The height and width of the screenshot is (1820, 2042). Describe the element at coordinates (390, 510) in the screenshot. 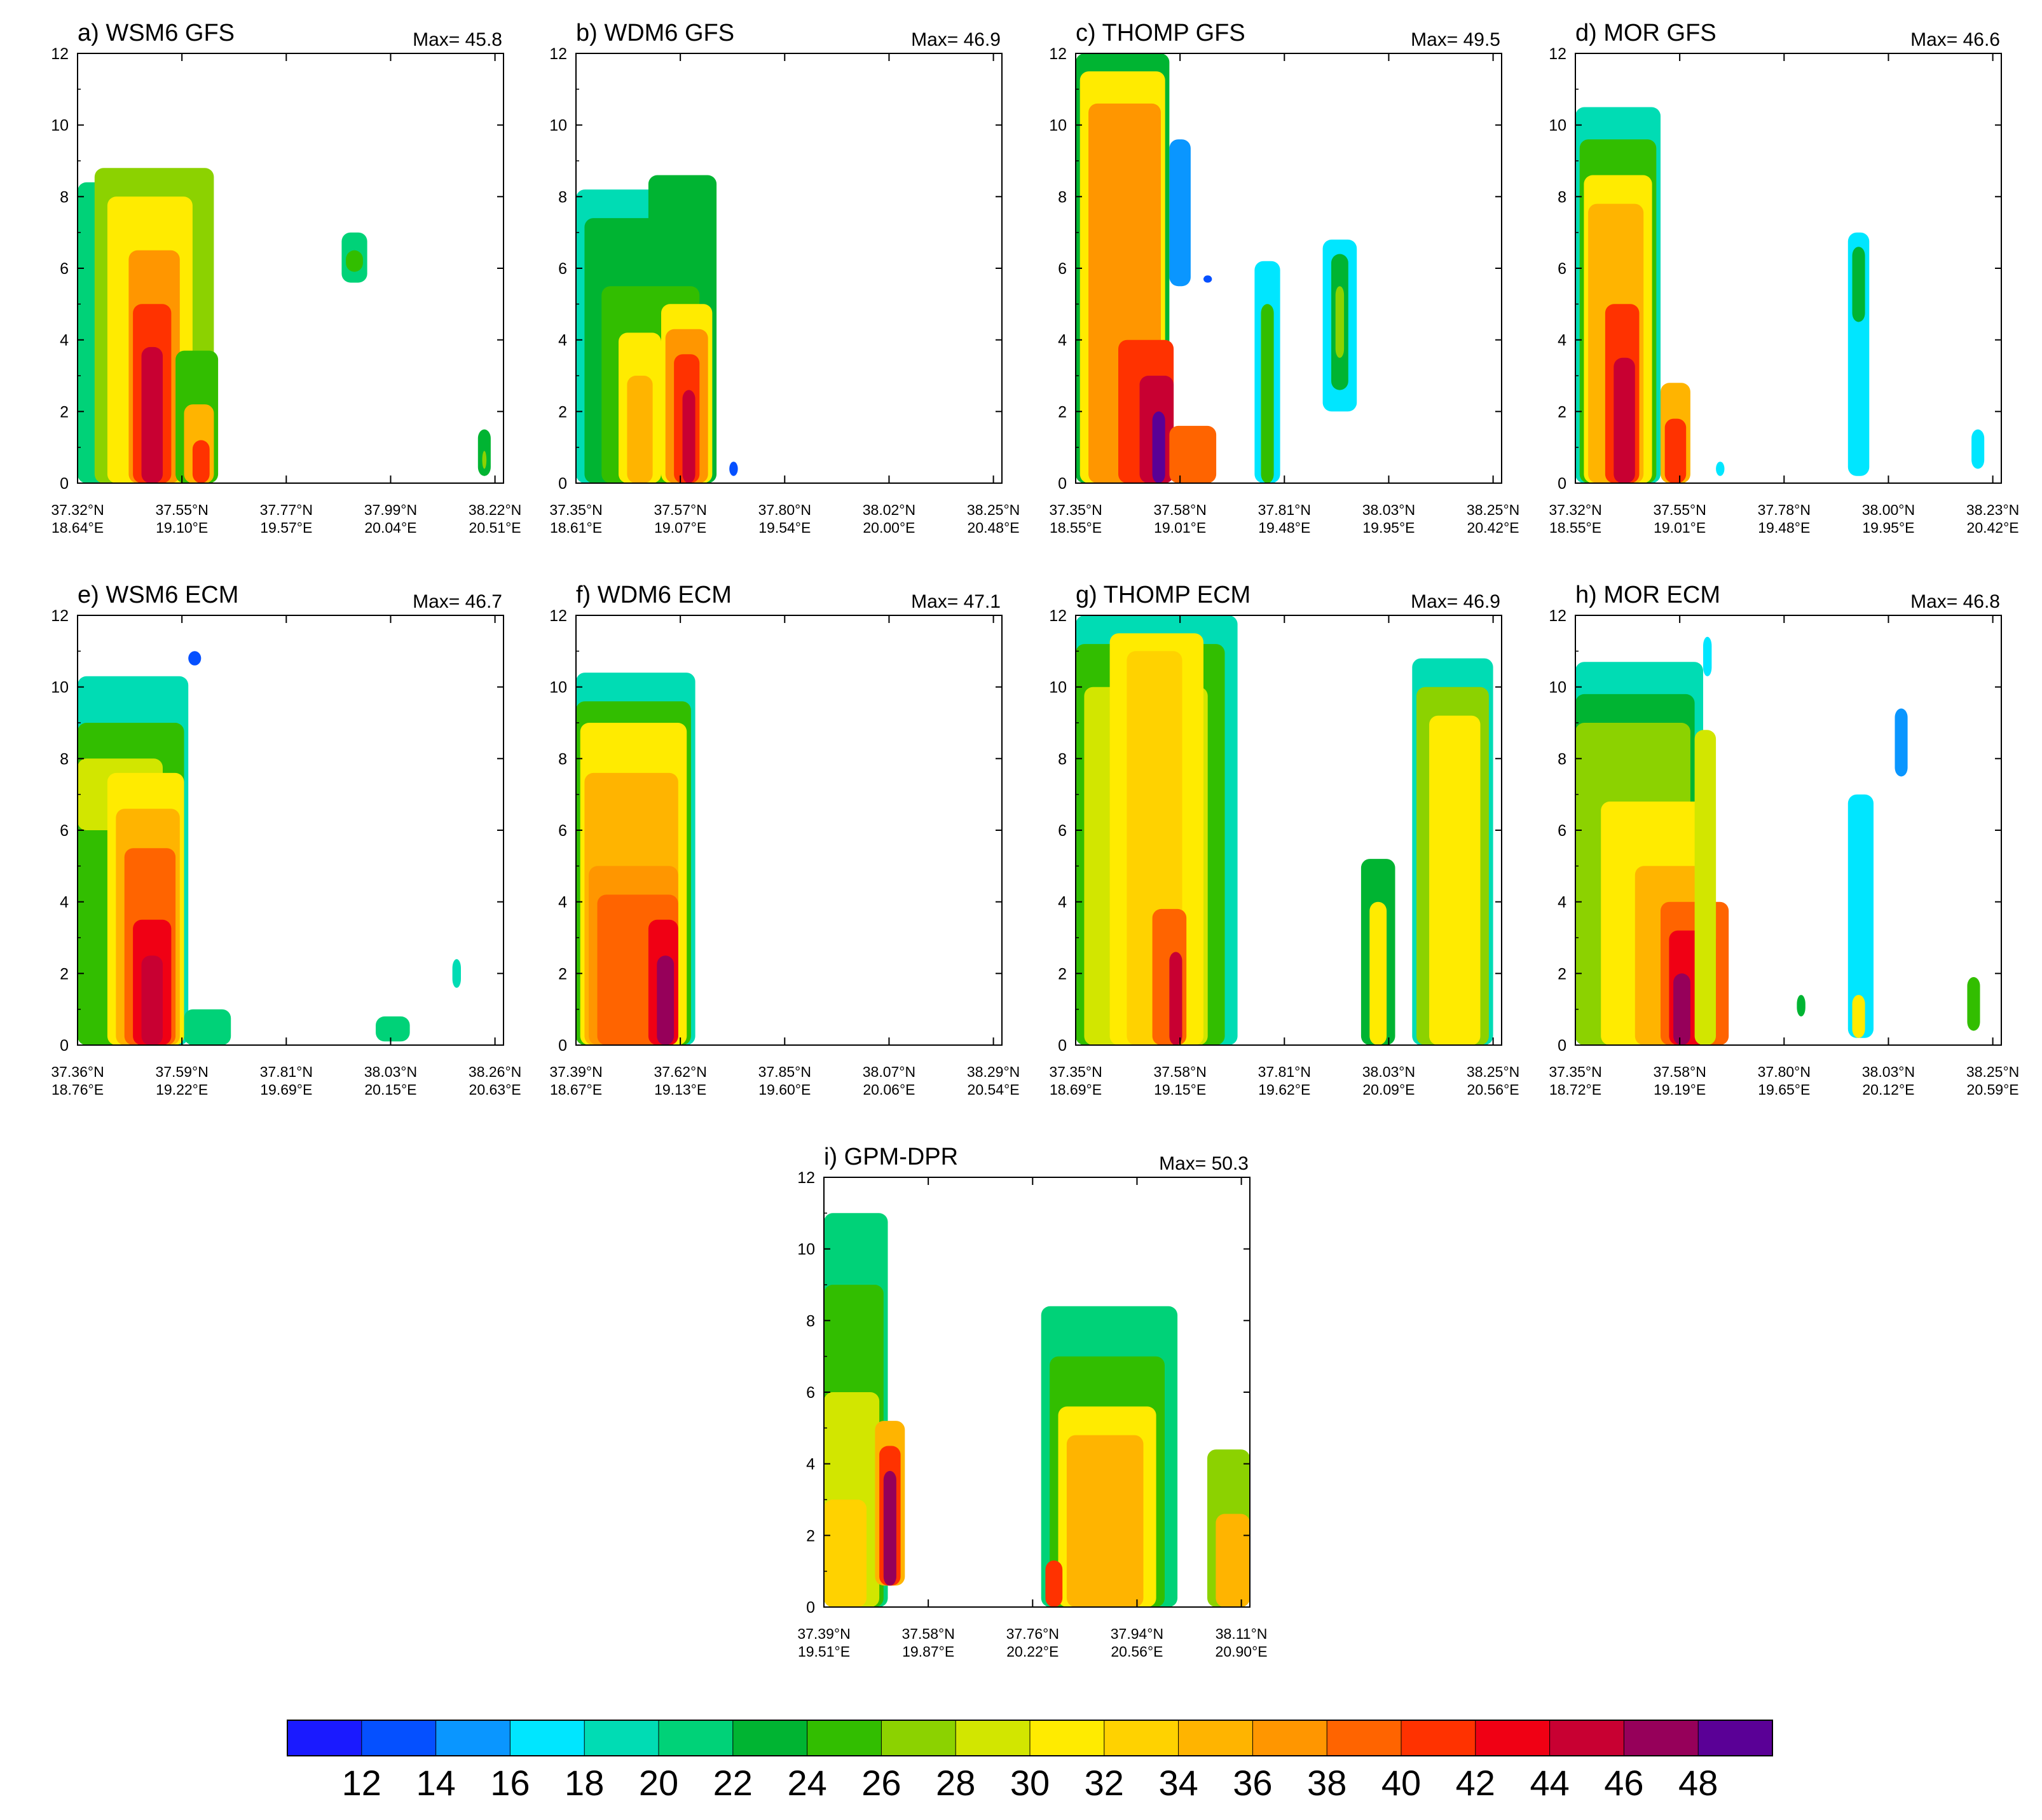

I see `x-tick-lat: 37.99°N` at that location.